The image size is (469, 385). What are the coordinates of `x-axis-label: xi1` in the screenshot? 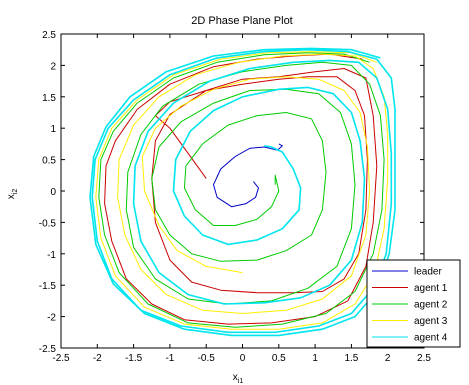 It's located at (238, 378).